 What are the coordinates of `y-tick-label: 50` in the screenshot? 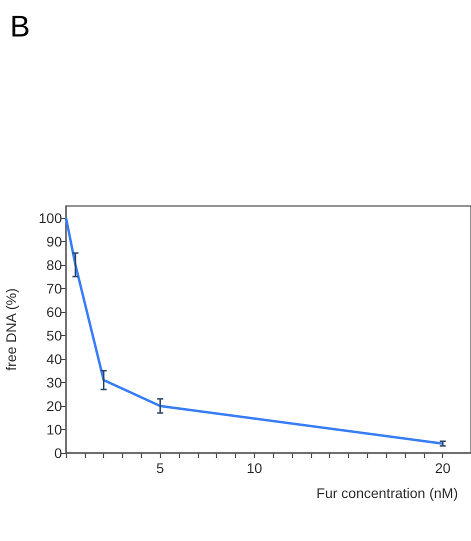 It's located at (54, 335).